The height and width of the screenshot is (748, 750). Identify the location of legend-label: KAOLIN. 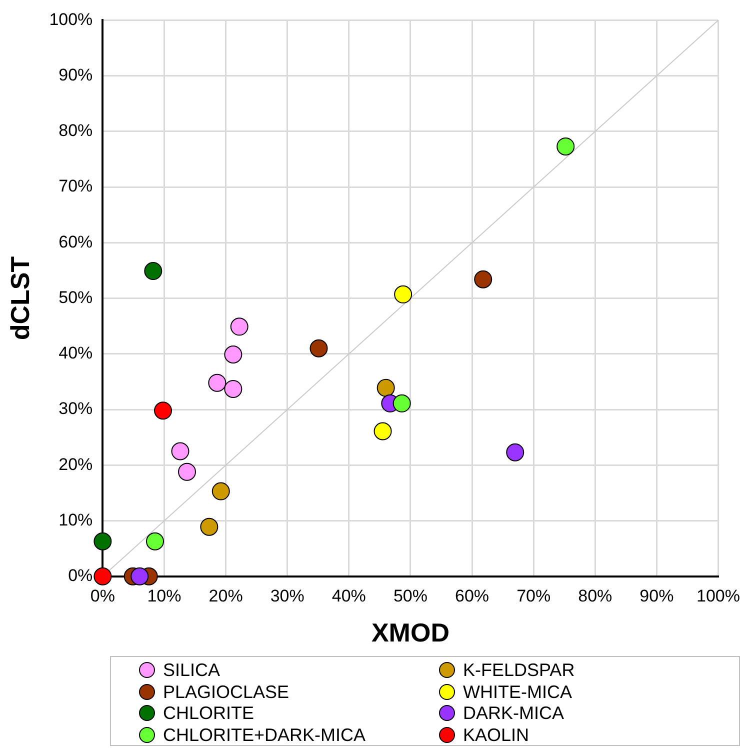
(496, 734).